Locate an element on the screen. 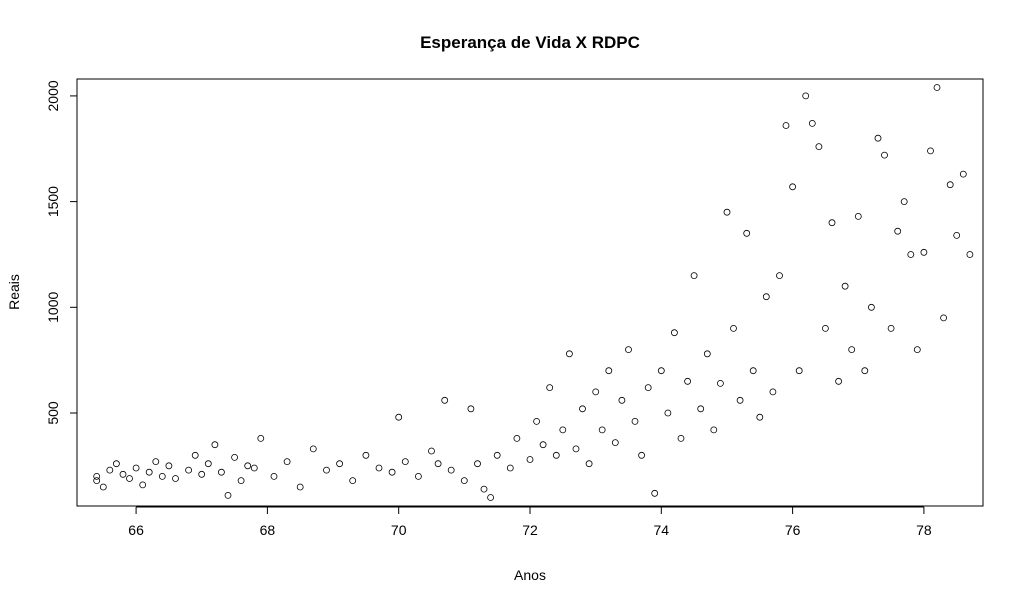 The height and width of the screenshot is (604, 1024). x-tick-label: 68 is located at coordinates (268, 530).